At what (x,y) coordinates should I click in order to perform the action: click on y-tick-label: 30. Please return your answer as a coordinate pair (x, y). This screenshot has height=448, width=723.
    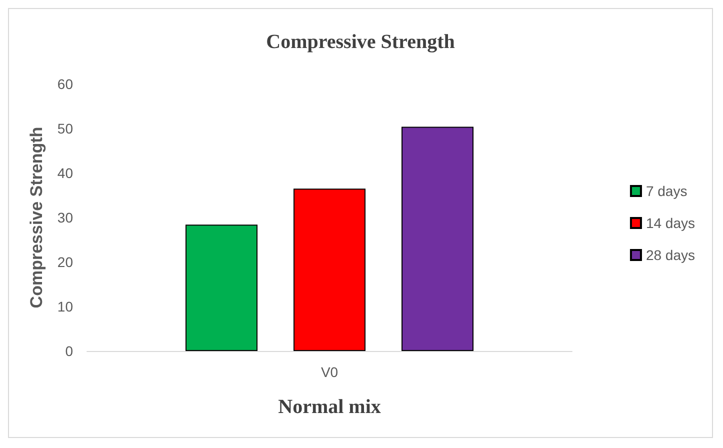
    Looking at the image, I should click on (65, 218).